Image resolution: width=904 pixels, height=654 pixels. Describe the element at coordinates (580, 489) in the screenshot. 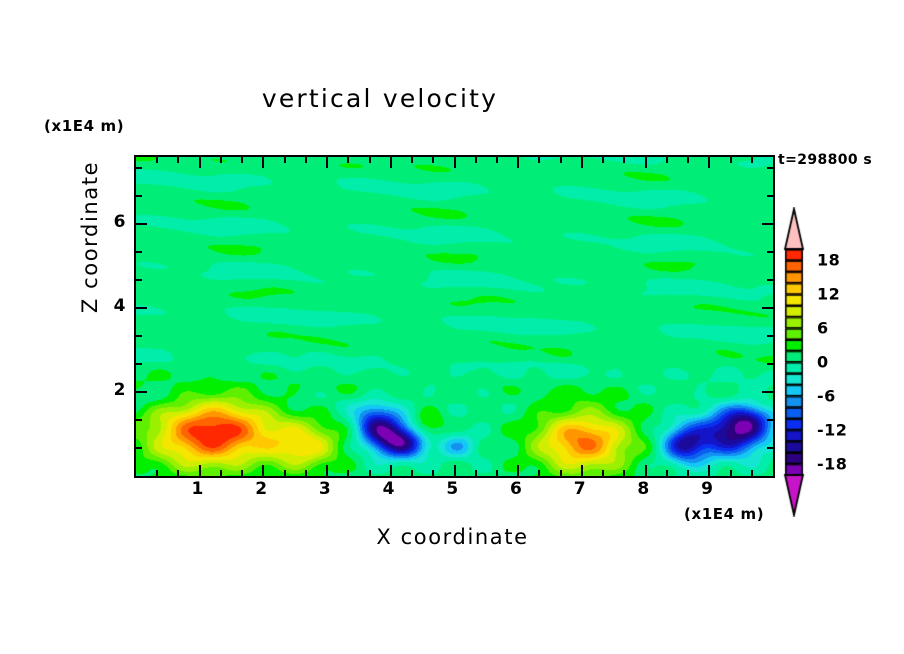

I see `x-tick-label: 7` at that location.